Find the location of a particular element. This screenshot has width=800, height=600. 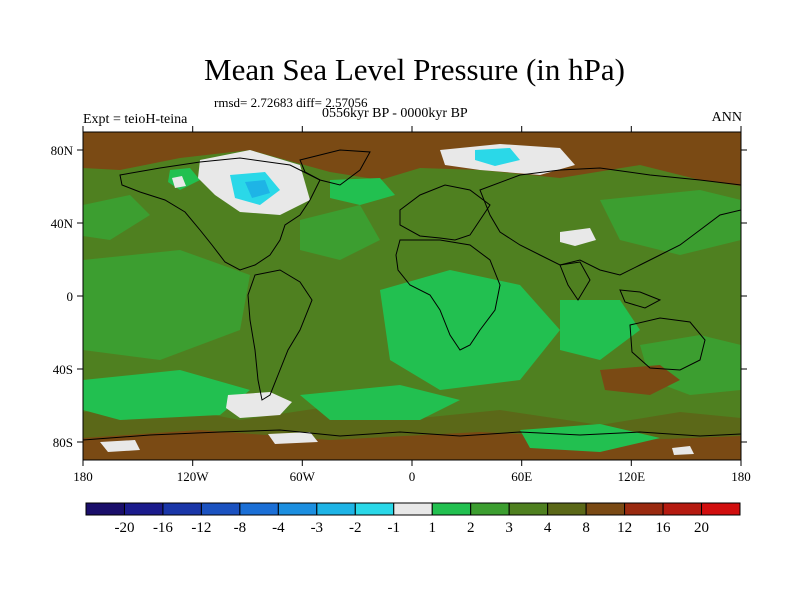

field-patagonia-white is located at coordinates (259, 405).